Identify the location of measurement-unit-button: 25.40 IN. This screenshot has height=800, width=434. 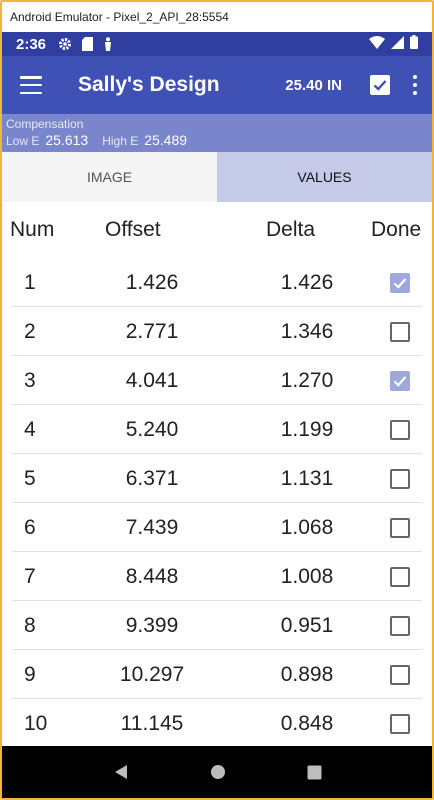
(313, 85).